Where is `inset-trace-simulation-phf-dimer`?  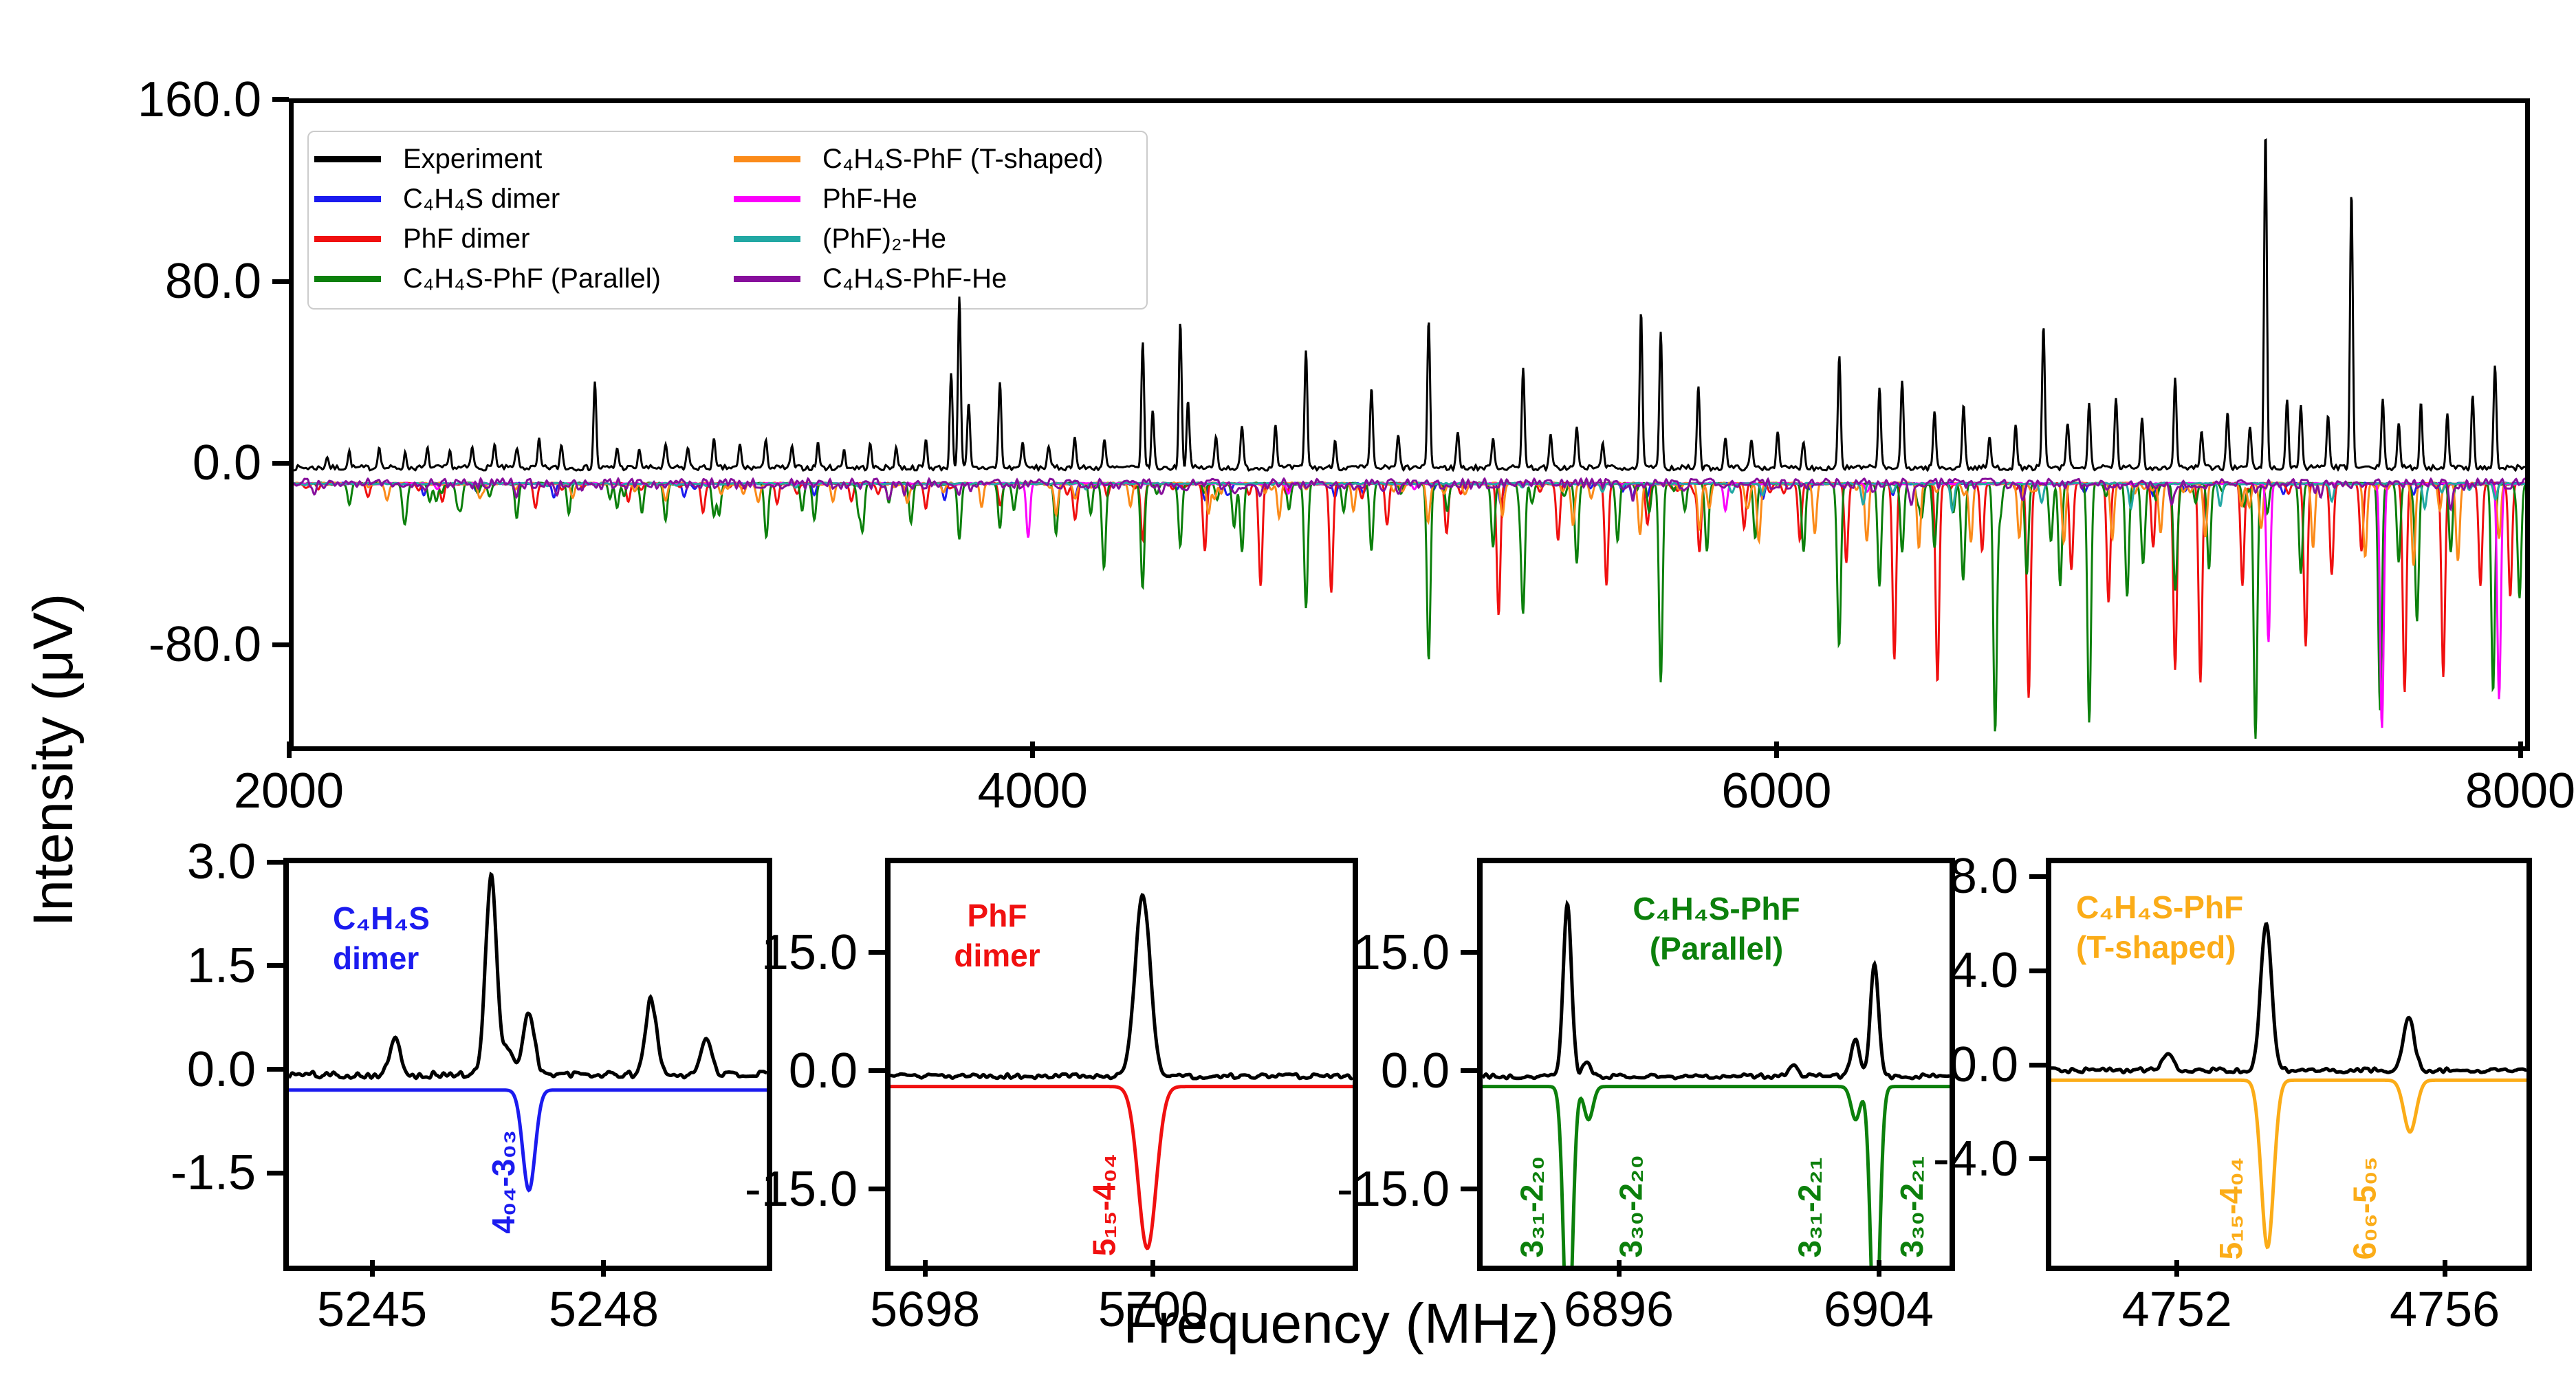 inset-trace-simulation-phf-dimer is located at coordinates (1122, 1167).